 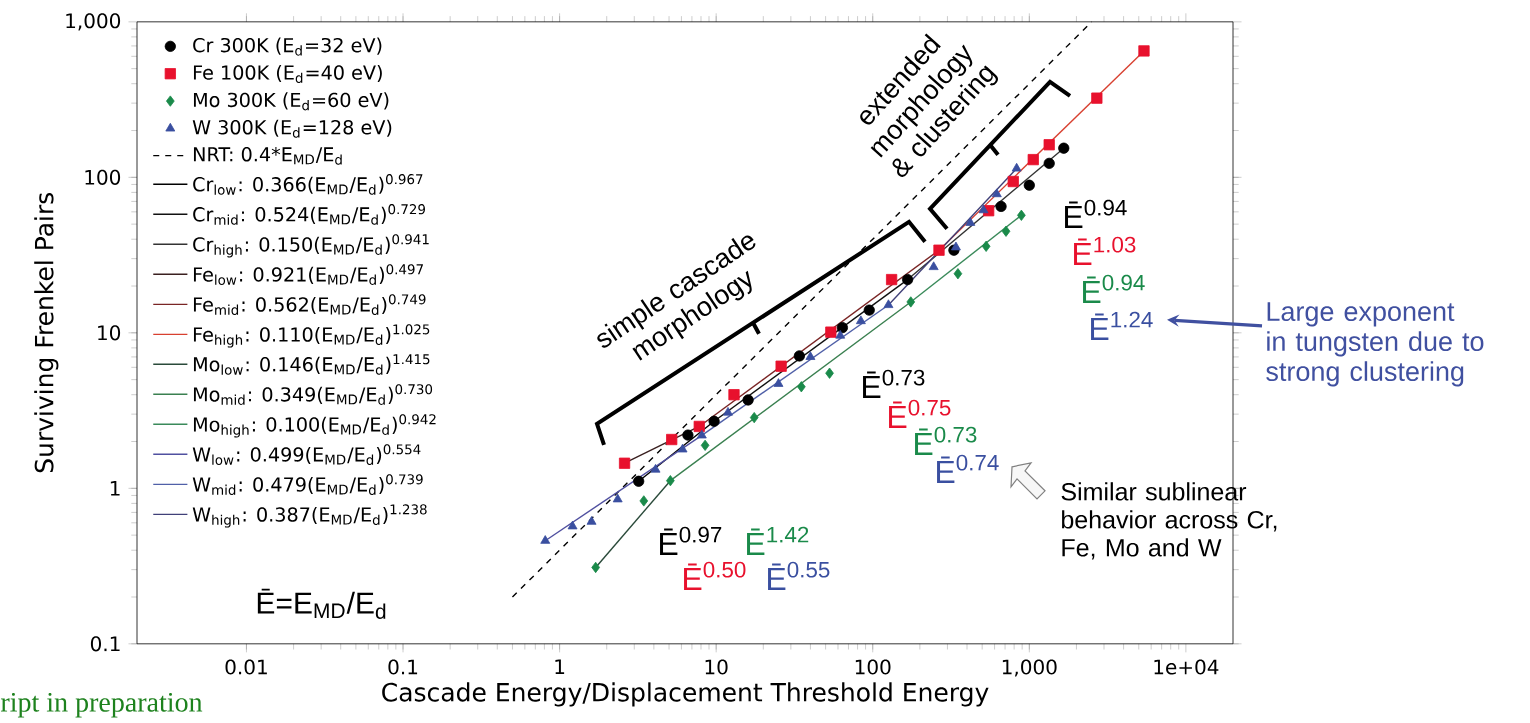 I want to click on legend-label: Cr$_{high}$: 0.150(E$_{MD}$/E$_{d}$)$^{0.941}$, so click(x=311, y=246).